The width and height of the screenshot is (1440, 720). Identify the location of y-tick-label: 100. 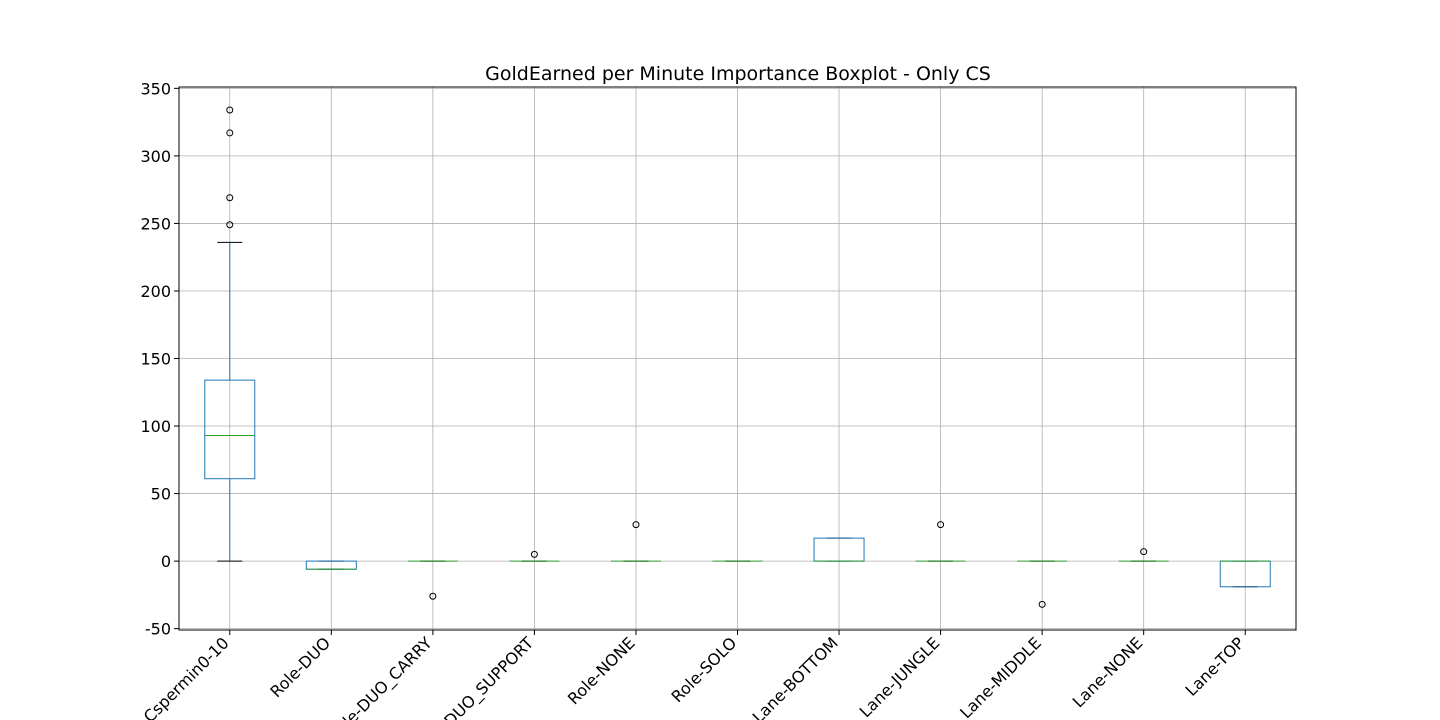
(155, 426).